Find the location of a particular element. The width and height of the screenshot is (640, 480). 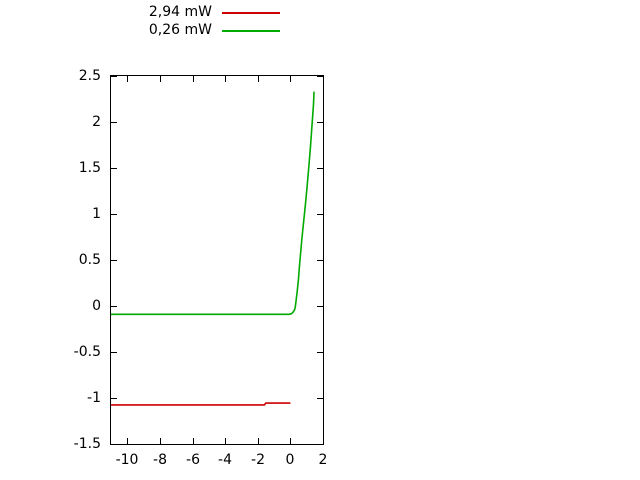

x-axis-tick-label: 2 is located at coordinates (323, 460).